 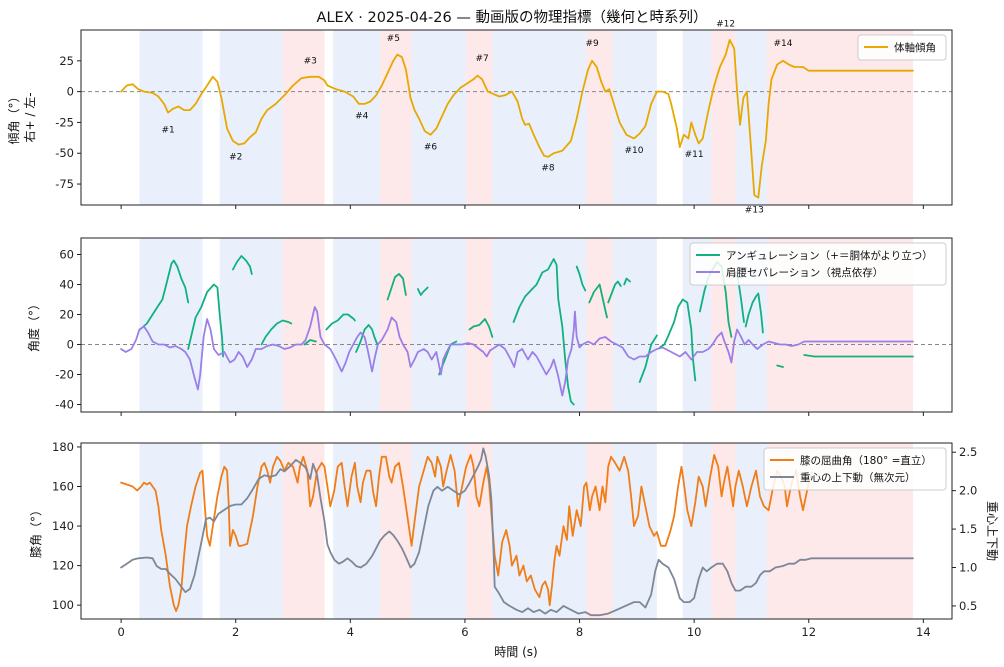 What do you see at coordinates (64, 375) in the screenshot?
I see `y-tick-label: -20` at bounding box center [64, 375].